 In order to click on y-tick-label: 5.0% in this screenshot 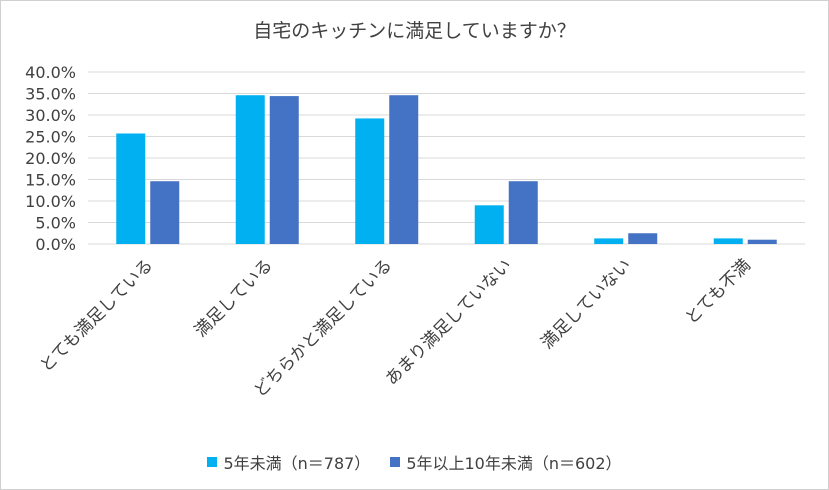, I will do `click(55, 223)`.